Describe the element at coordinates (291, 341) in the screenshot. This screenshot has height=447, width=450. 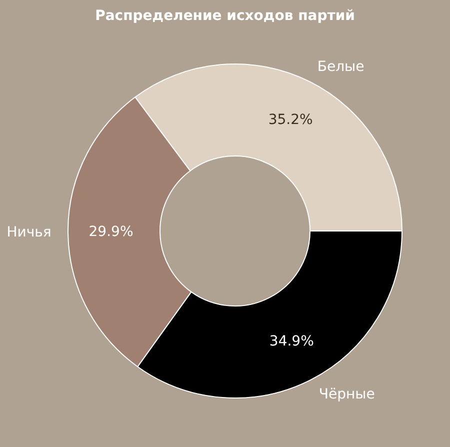
I see `data-label: 34.9%` at that location.